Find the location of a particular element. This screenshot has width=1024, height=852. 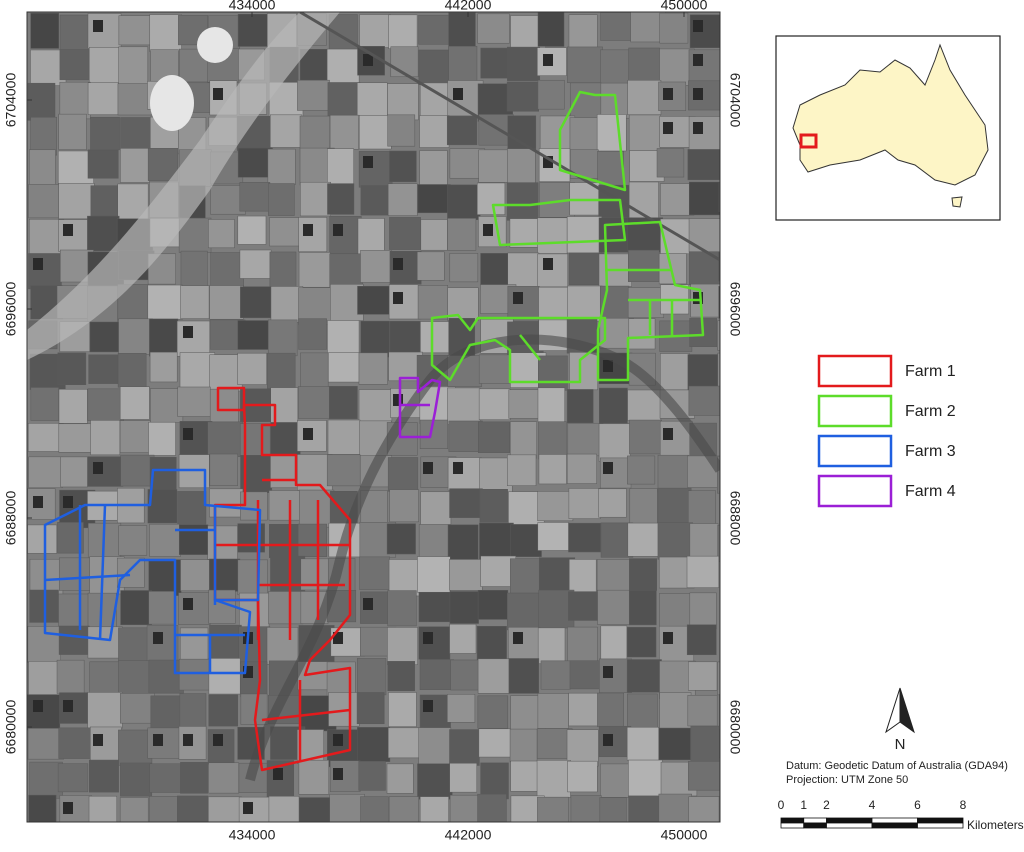

scale-tick-label: 0 is located at coordinates (781, 805).